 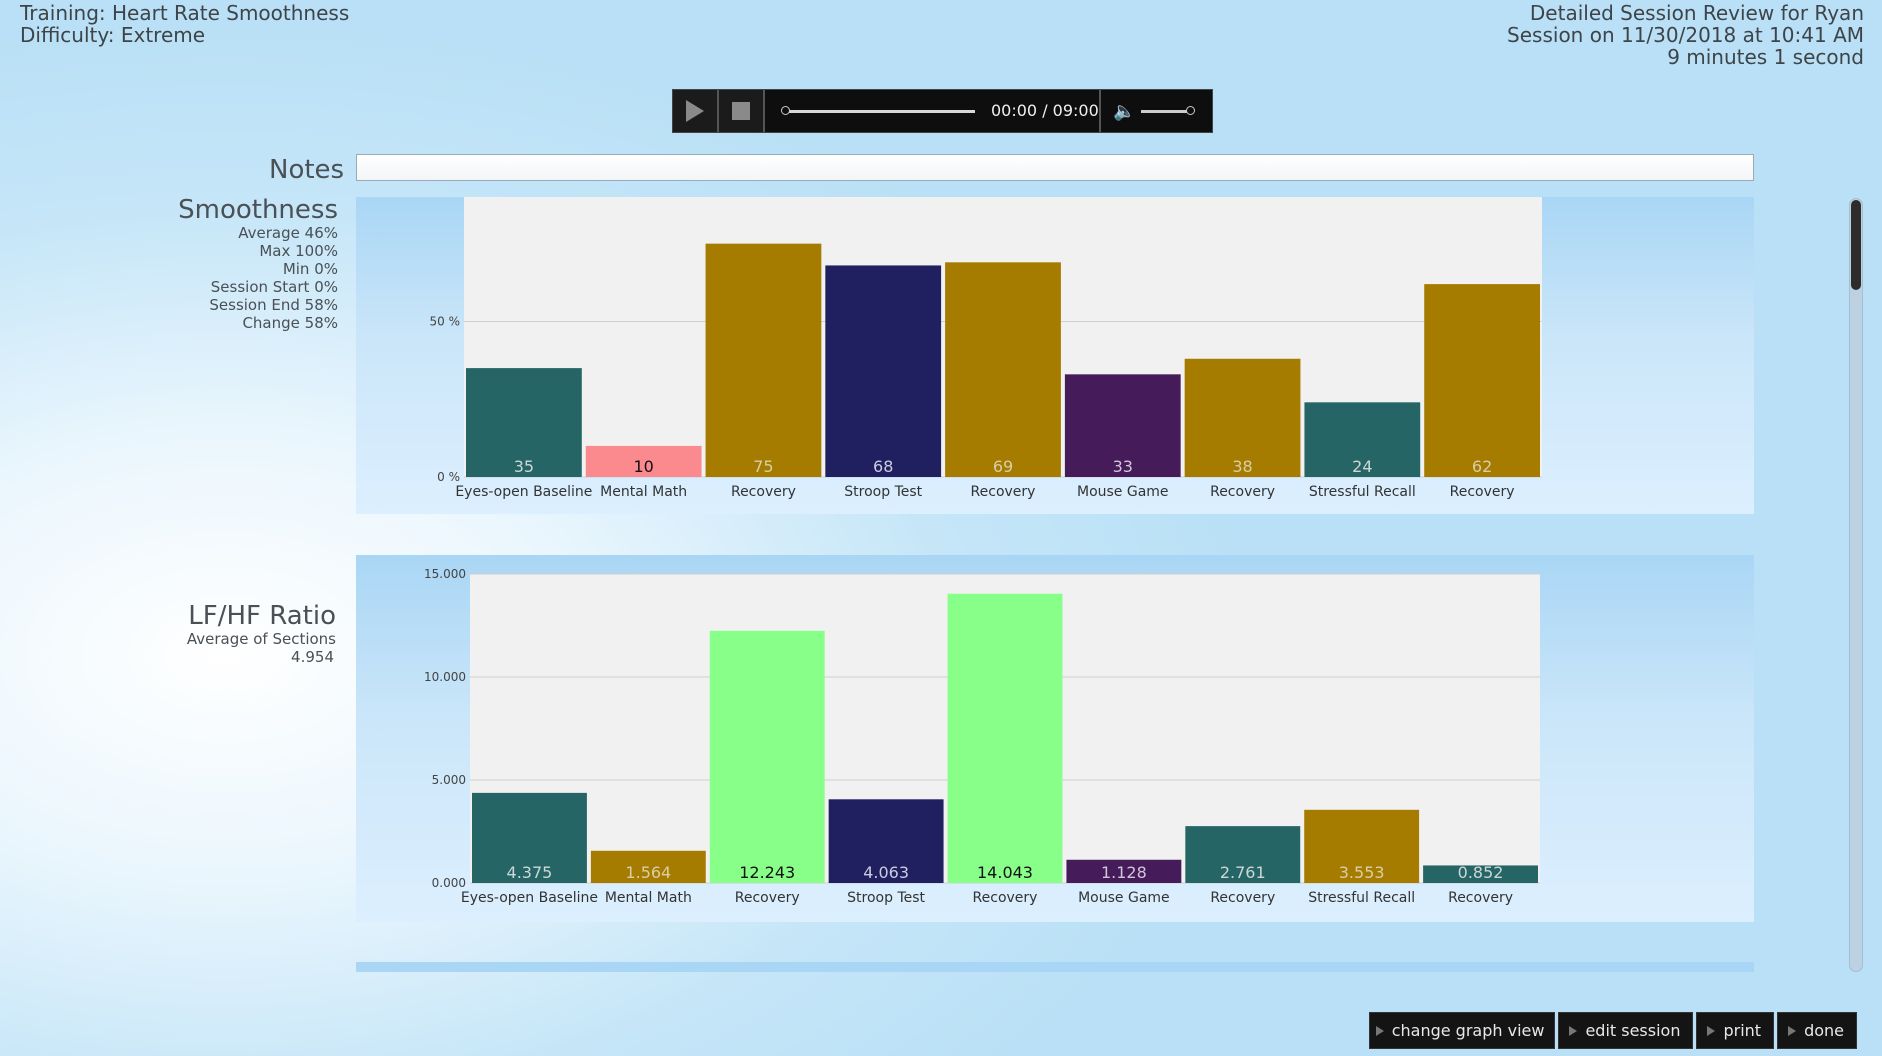 What do you see at coordinates (524, 466) in the screenshot?
I see `smoothness-bar-value-label: 35` at bounding box center [524, 466].